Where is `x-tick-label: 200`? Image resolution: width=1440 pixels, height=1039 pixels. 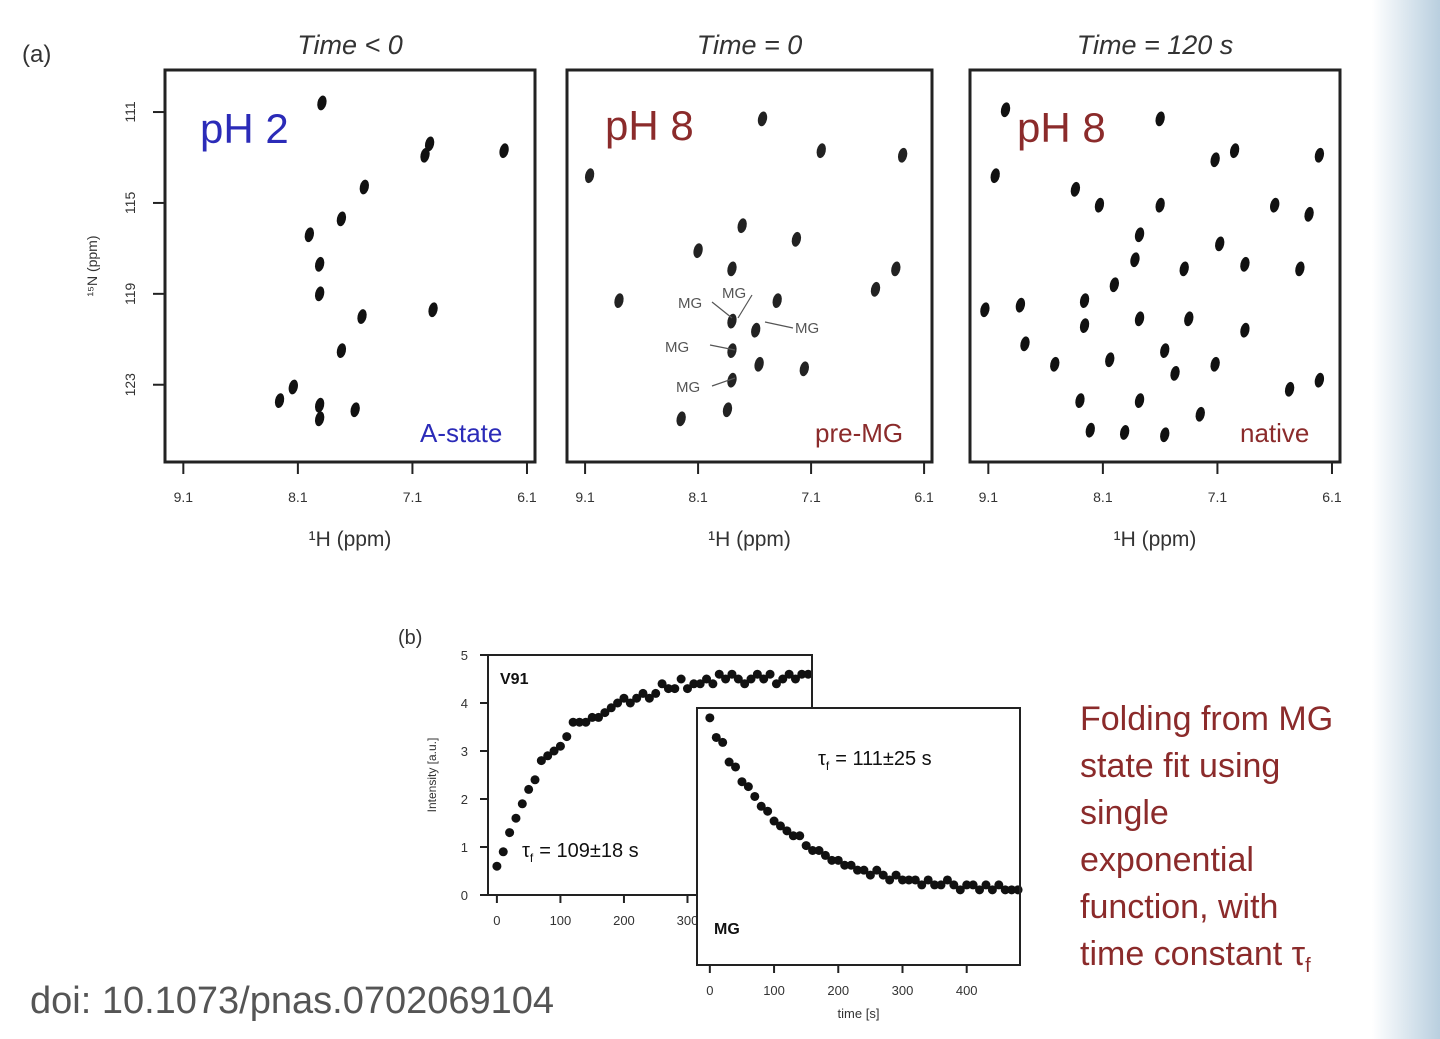 x-tick-label: 200 is located at coordinates (624, 920).